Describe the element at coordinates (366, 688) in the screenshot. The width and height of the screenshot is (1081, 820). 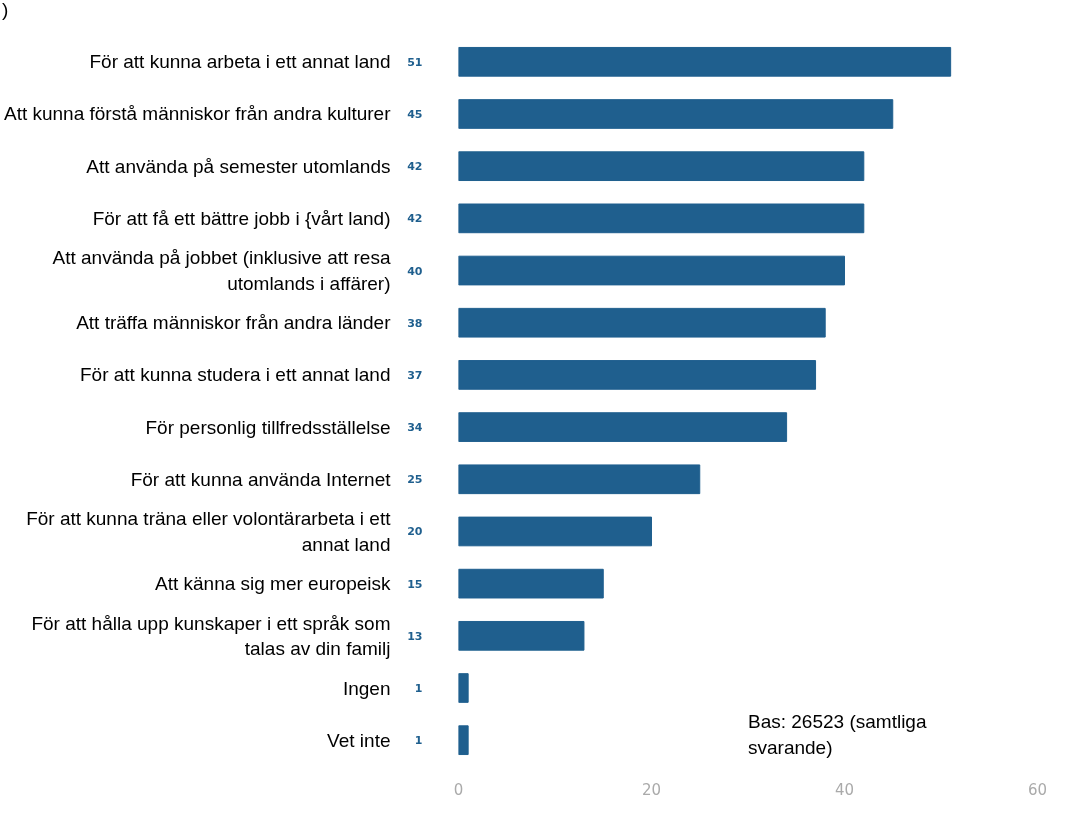
I see `y-tick-label: Ingen` at that location.